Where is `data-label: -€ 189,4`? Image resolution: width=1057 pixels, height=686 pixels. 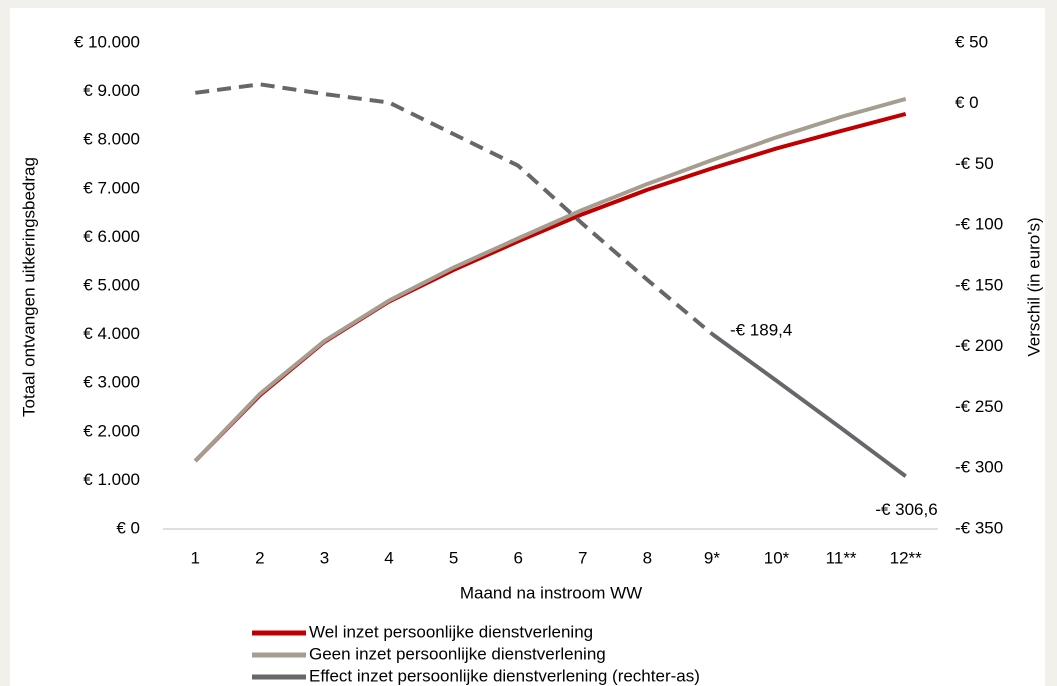
data-label: -€ 189,4 is located at coordinates (761, 329).